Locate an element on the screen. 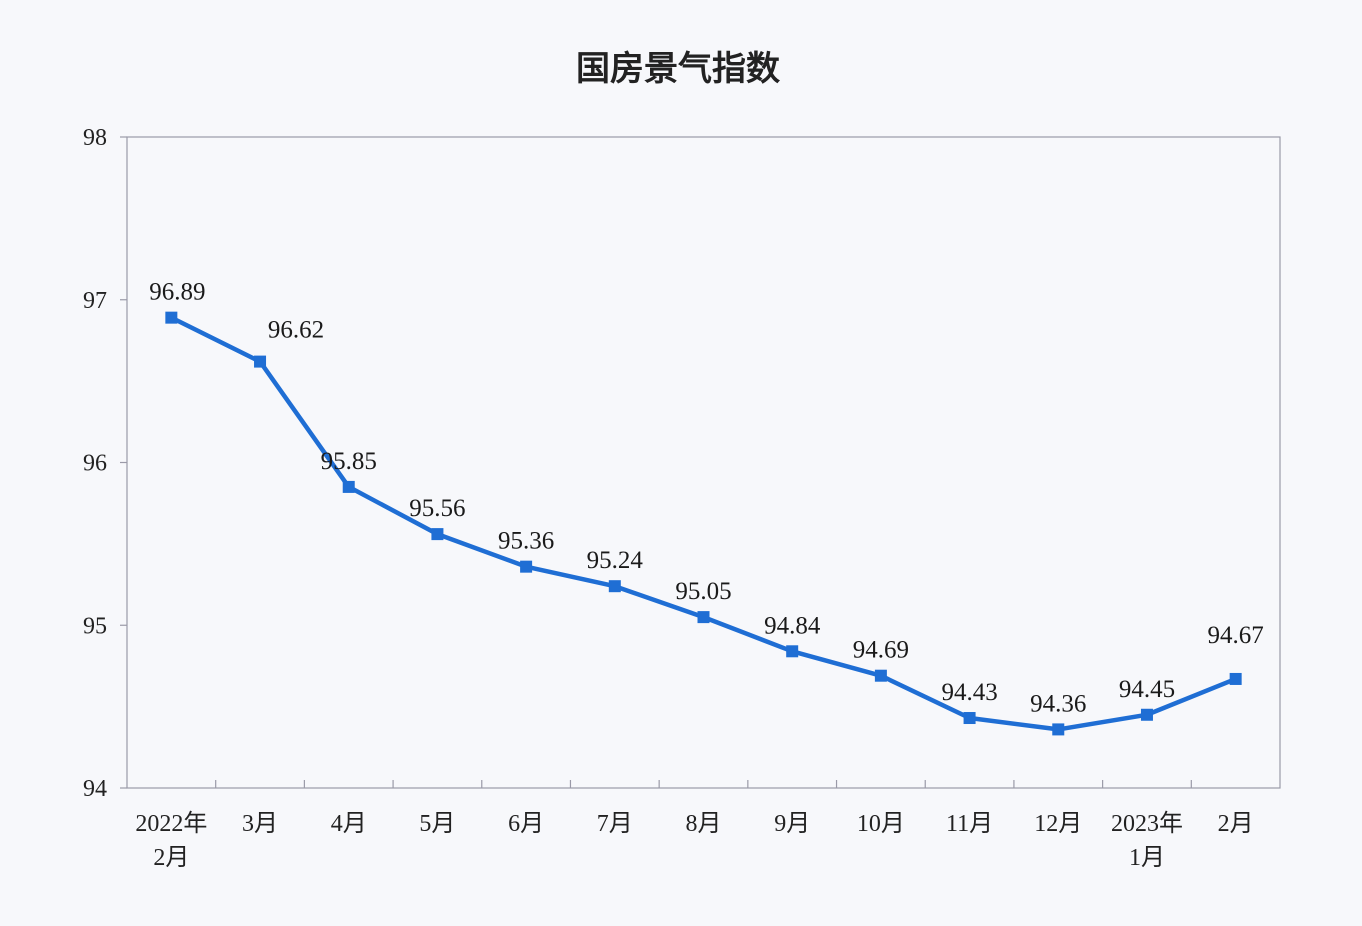 The image size is (1362, 926). data-label: 94.84 is located at coordinates (792, 625).